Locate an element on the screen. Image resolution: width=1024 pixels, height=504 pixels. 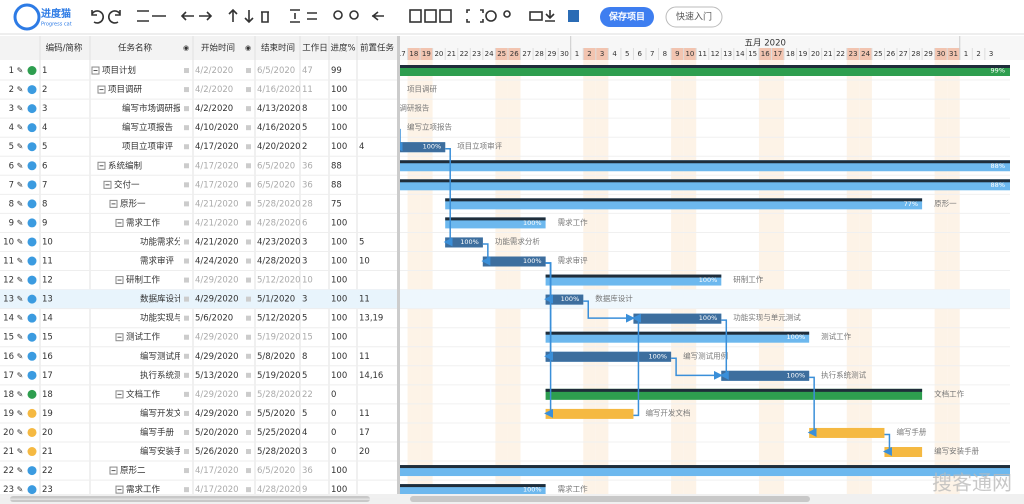
predecessors: 11 is located at coordinates (364, 300).